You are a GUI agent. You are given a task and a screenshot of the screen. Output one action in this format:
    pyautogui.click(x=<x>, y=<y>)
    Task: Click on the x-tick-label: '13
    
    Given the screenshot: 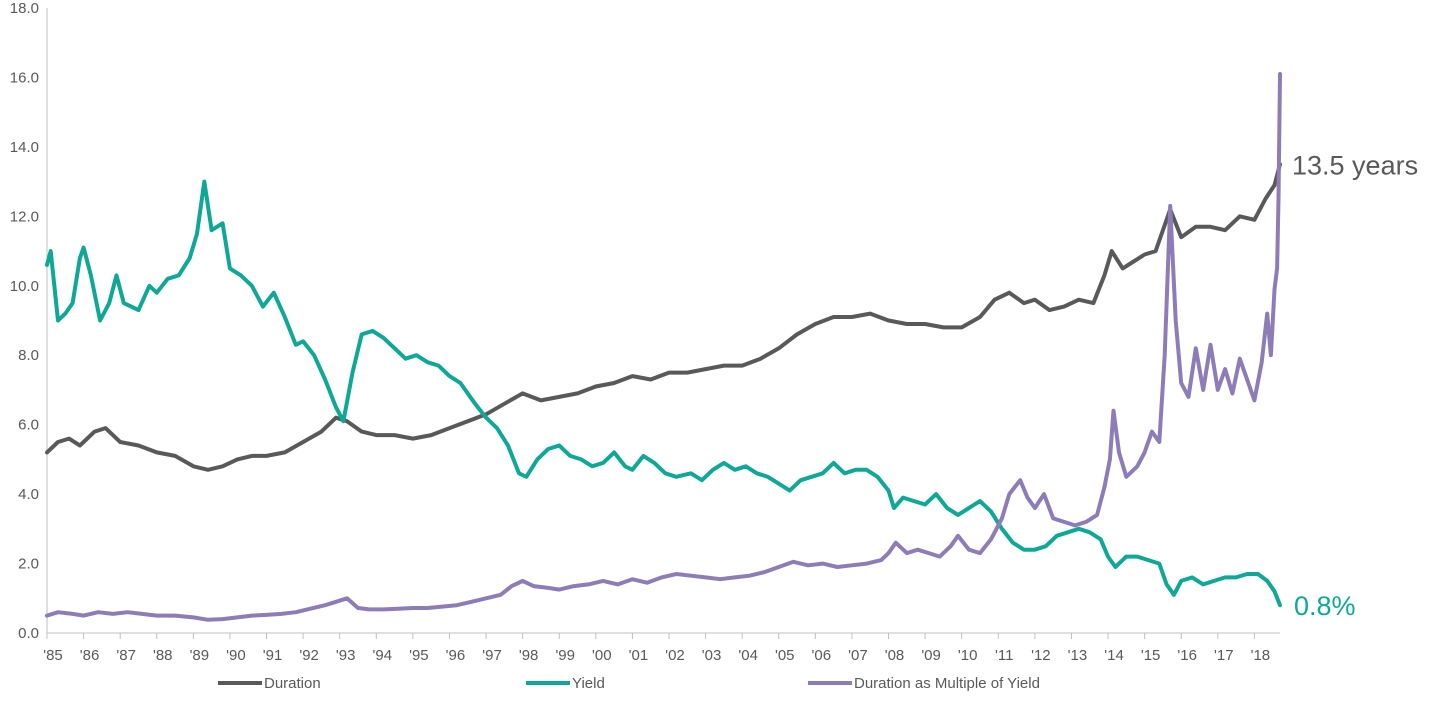 What is the action you would take?
    pyautogui.click(x=1078, y=655)
    